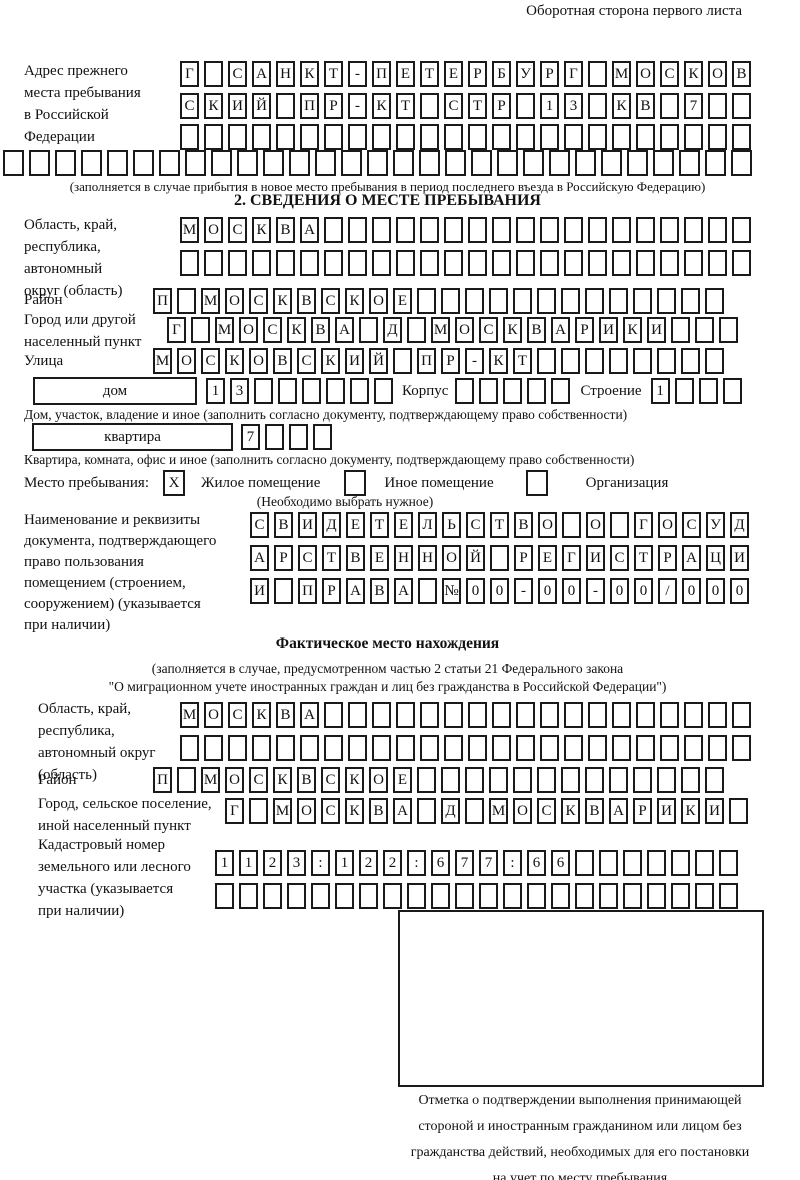 The width and height of the screenshot is (800, 1180). I want to click on stroenie-cells: 1, so click(696, 391).